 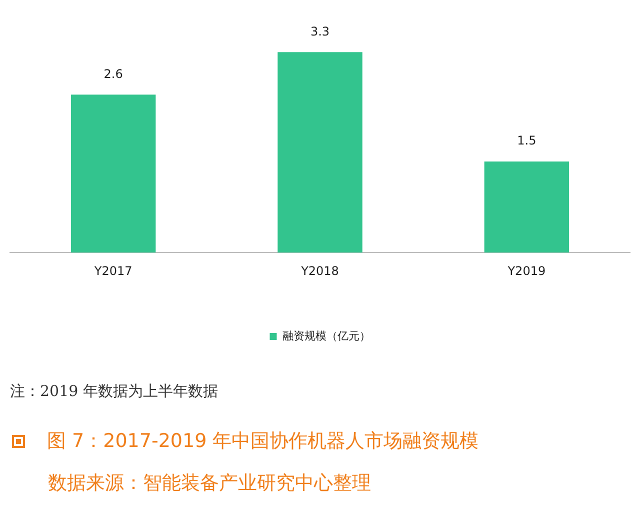 I want to click on data-label: 1.5, so click(x=526, y=141).